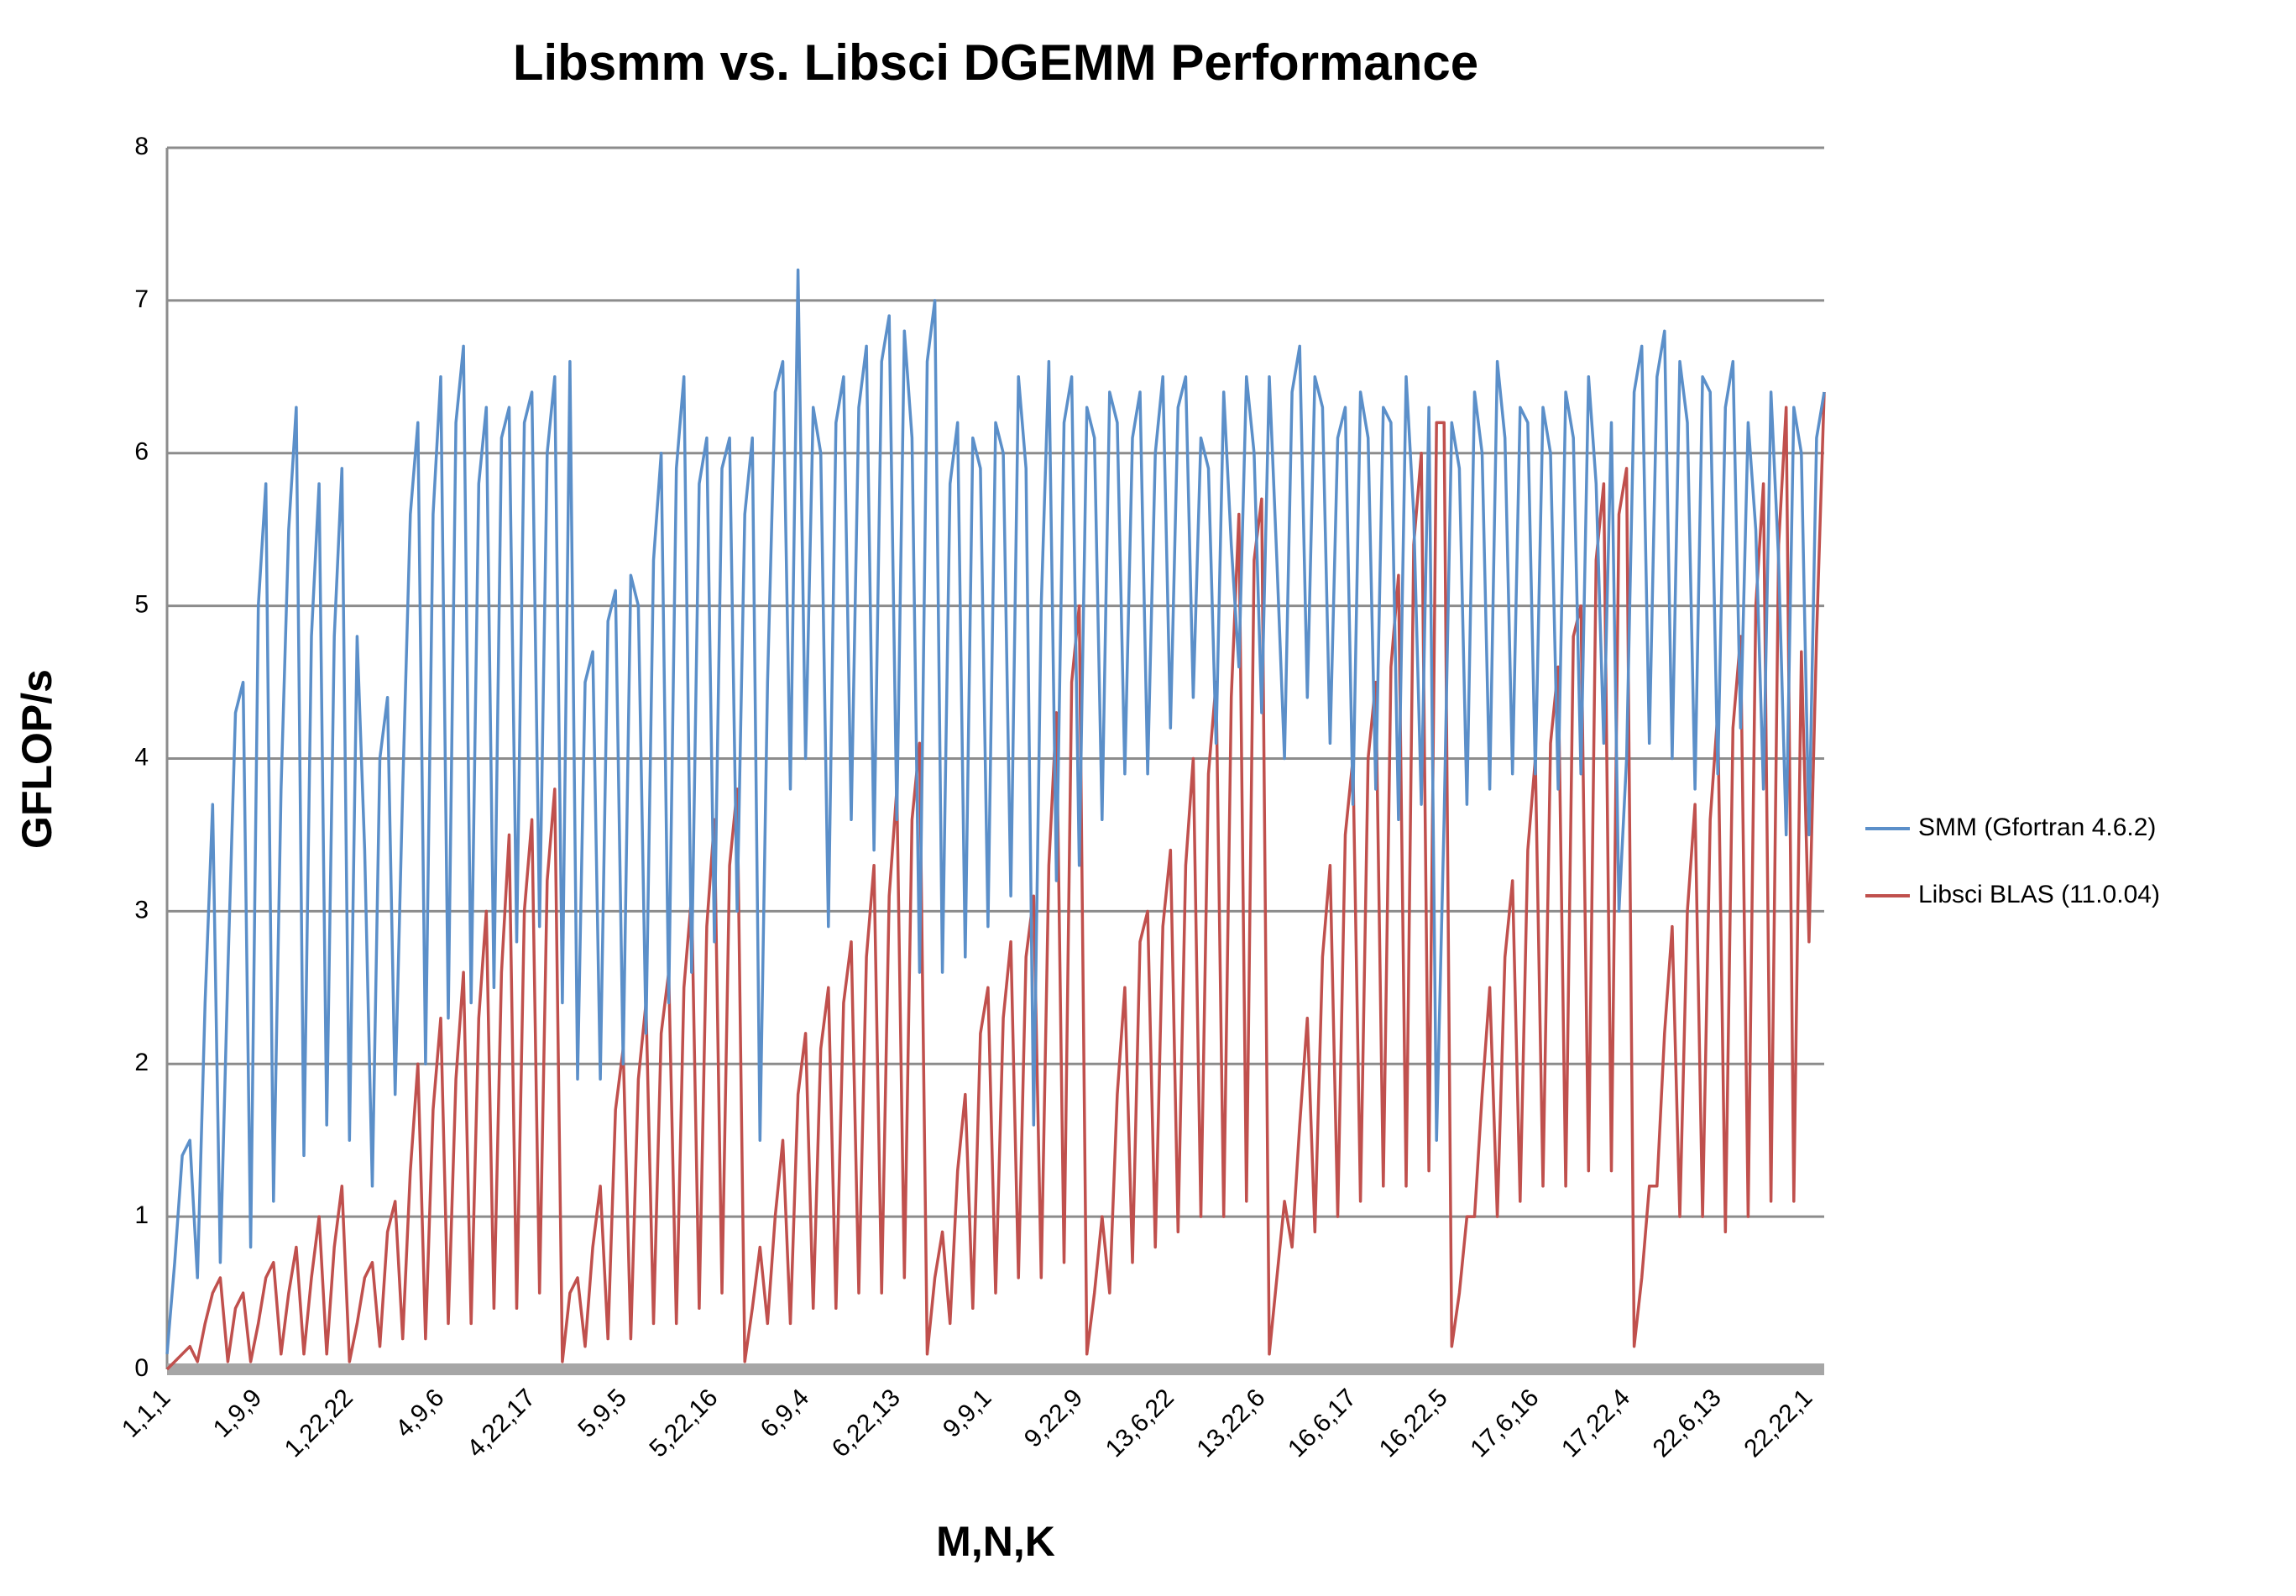 This screenshot has height=1596, width=2296. What do you see at coordinates (866, 1423) in the screenshot?
I see `x-tick-label: 6,22,13` at bounding box center [866, 1423].